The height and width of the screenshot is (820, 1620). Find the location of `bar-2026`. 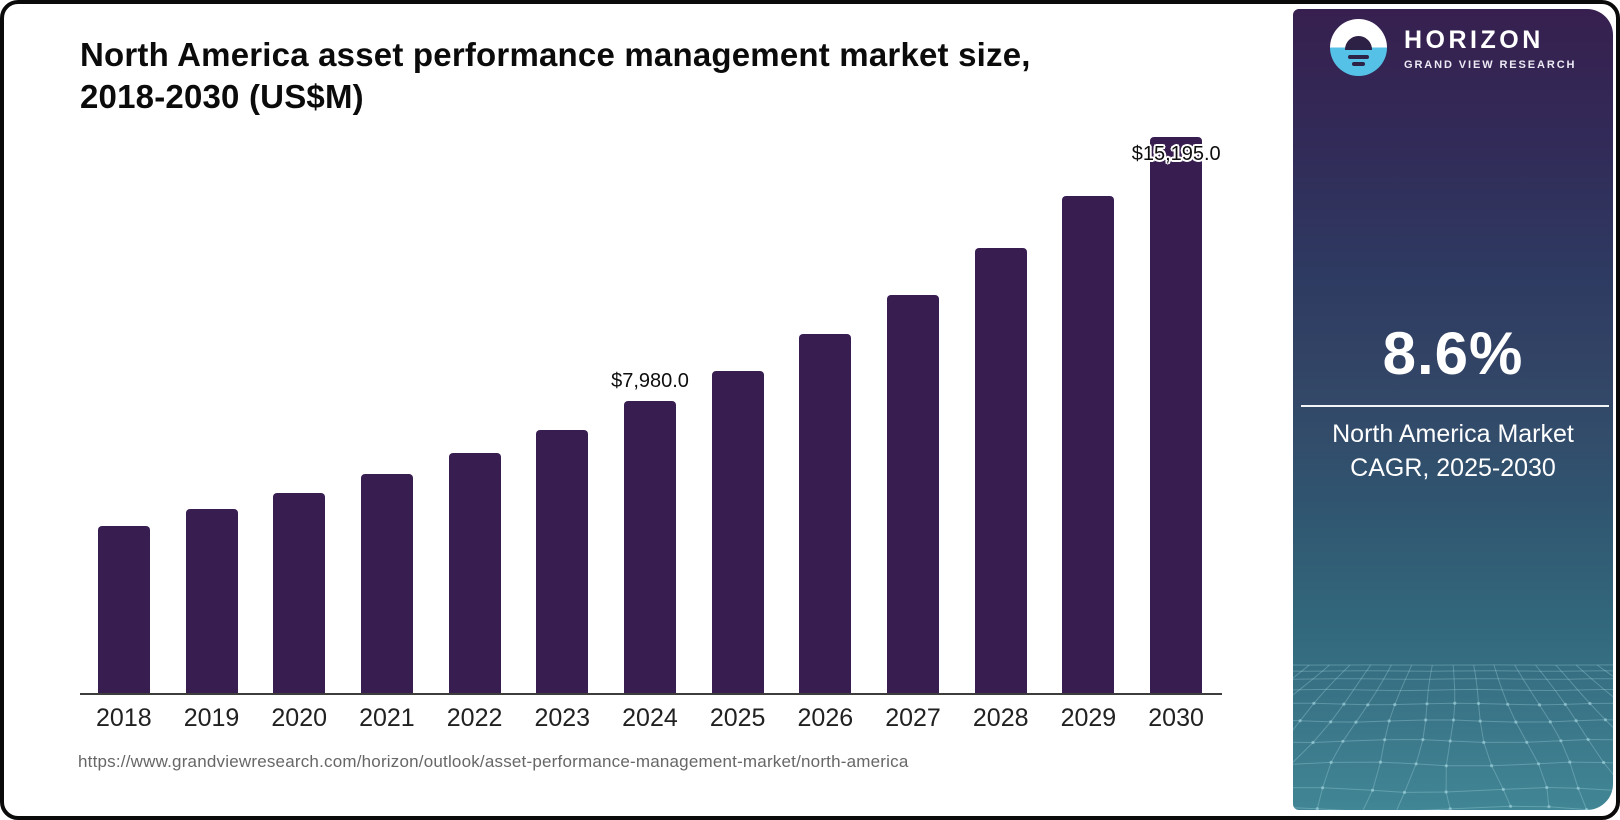

bar-2026 is located at coordinates (825, 513).